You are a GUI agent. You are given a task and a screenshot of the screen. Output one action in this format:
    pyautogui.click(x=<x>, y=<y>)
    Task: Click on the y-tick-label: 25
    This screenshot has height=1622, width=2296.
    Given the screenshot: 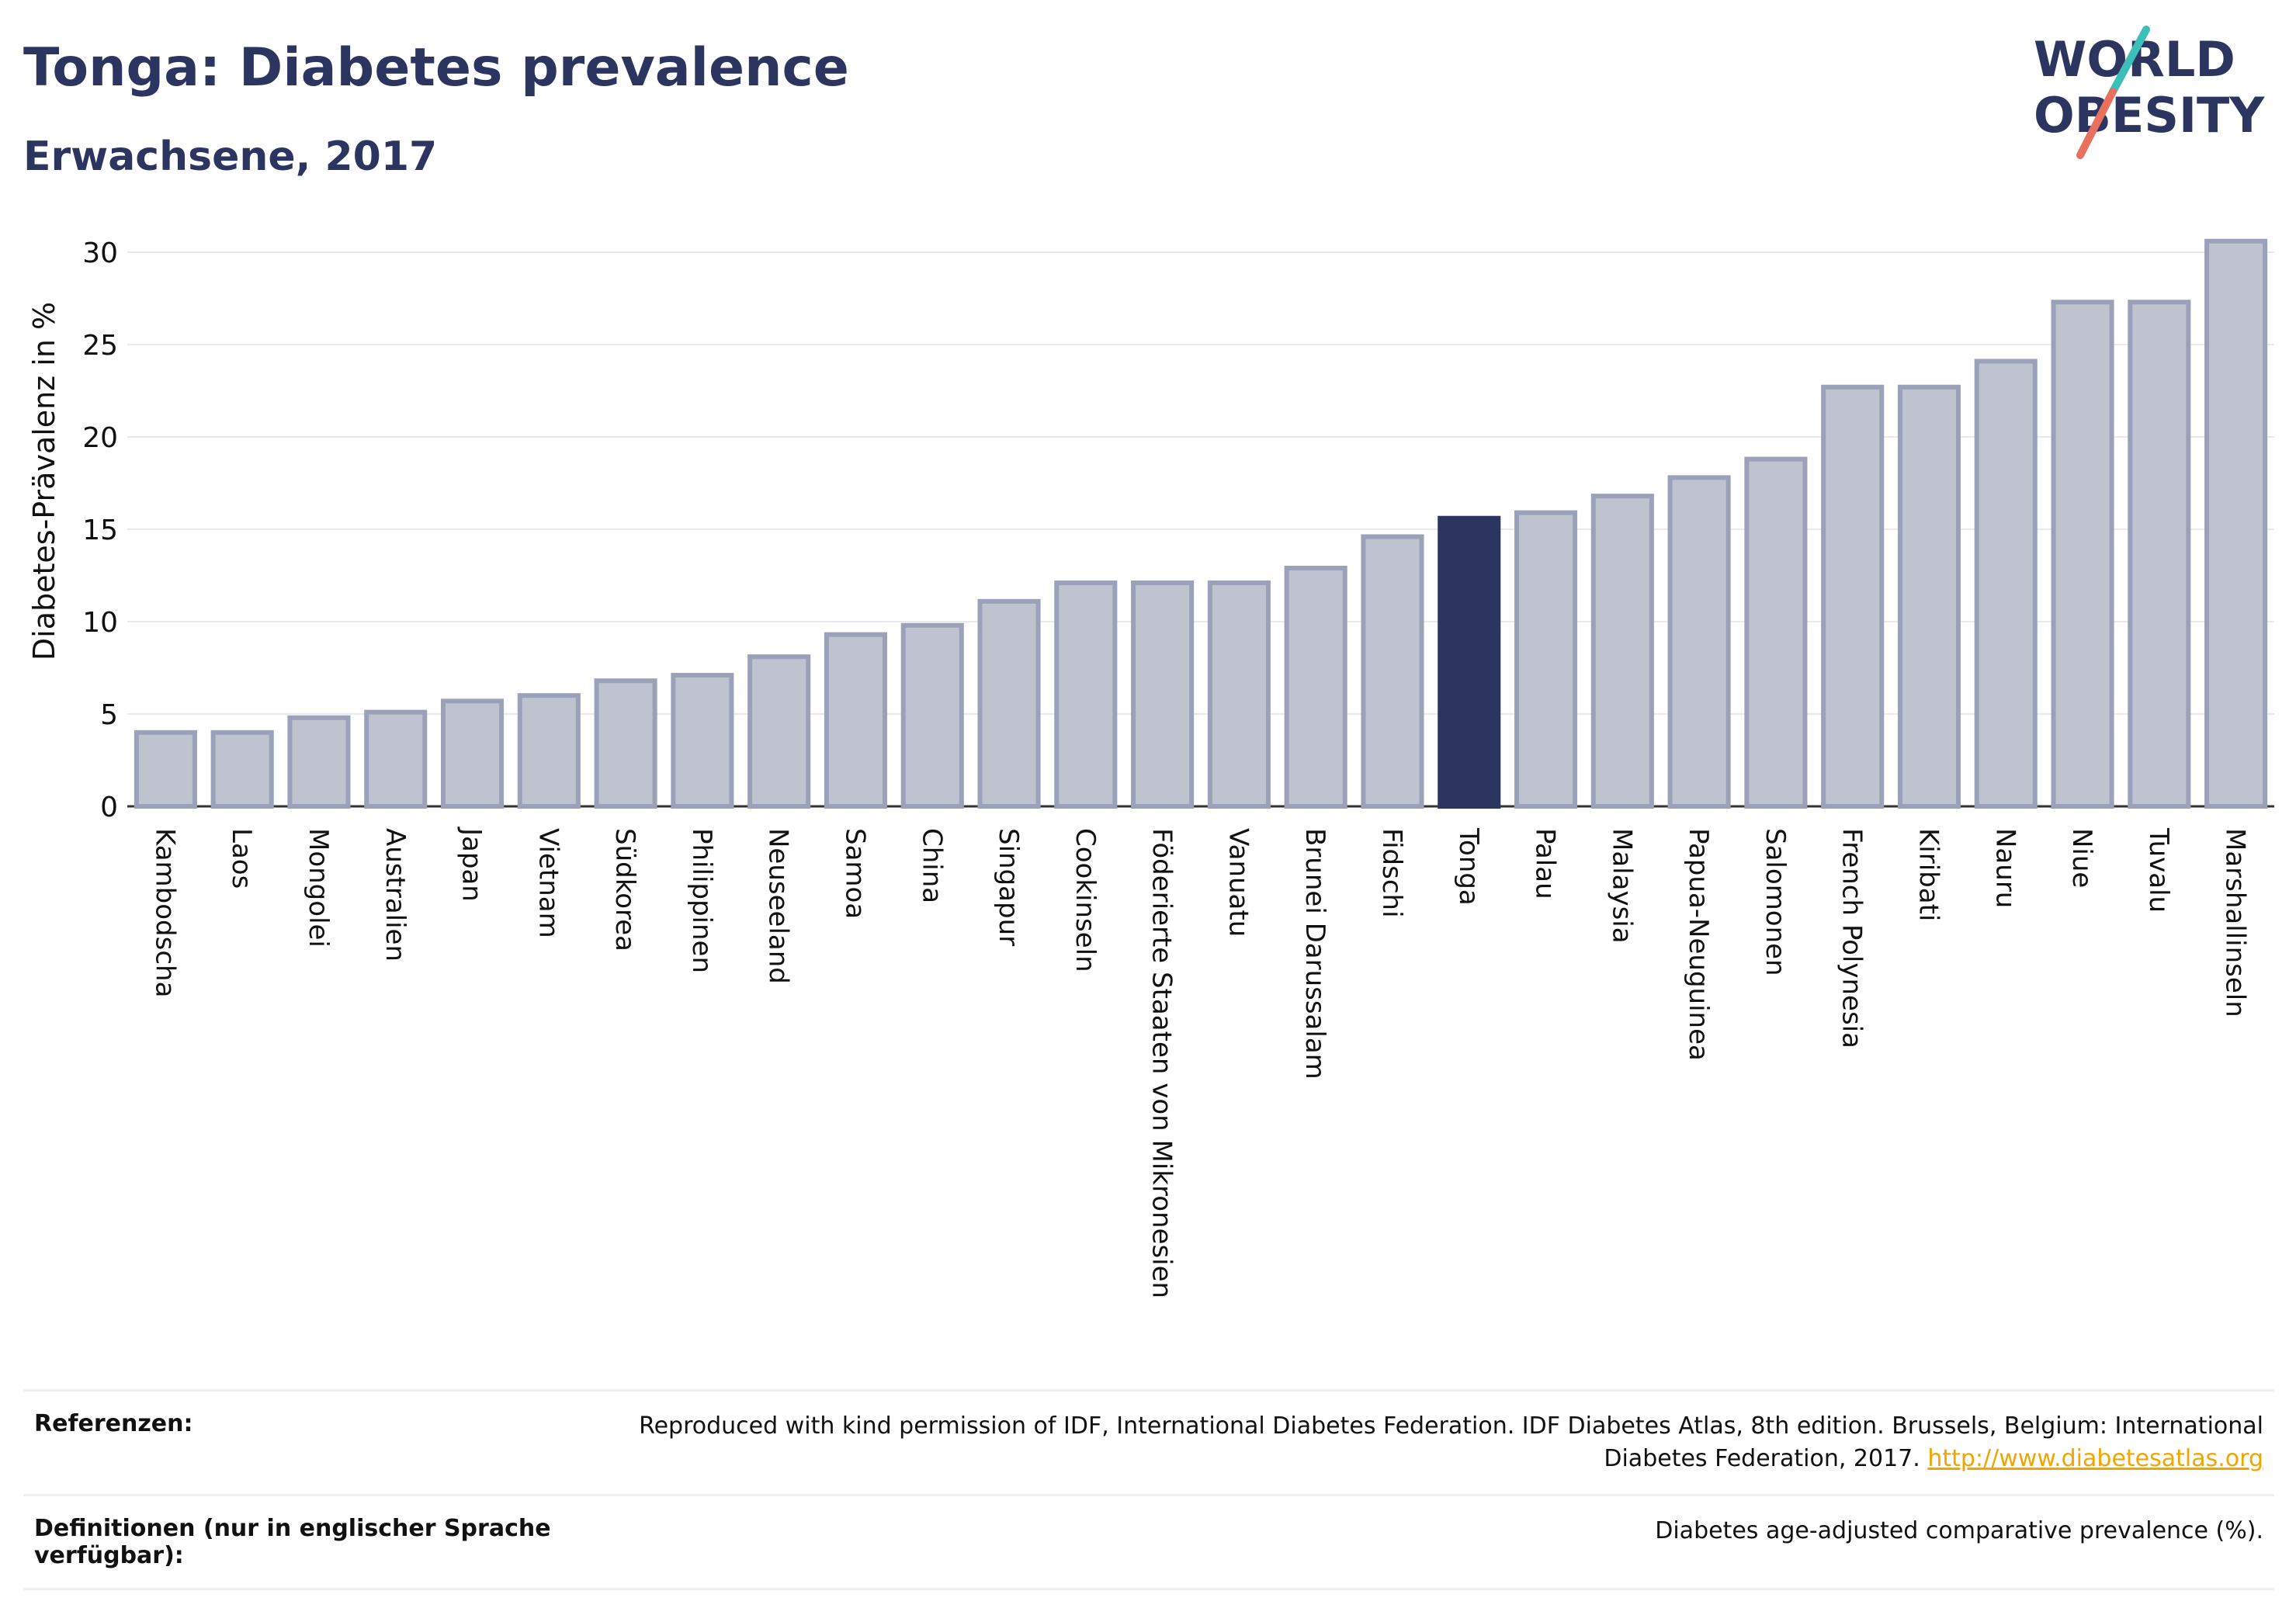 What is the action you would take?
    pyautogui.click(x=100, y=346)
    